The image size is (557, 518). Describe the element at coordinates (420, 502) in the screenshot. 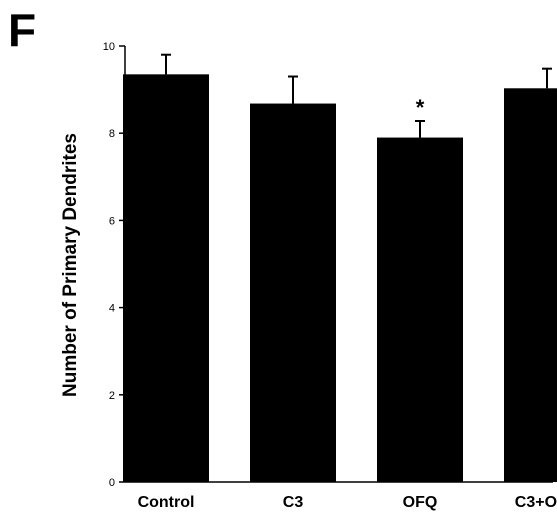

I see `x-tick-label: OFQ` at that location.